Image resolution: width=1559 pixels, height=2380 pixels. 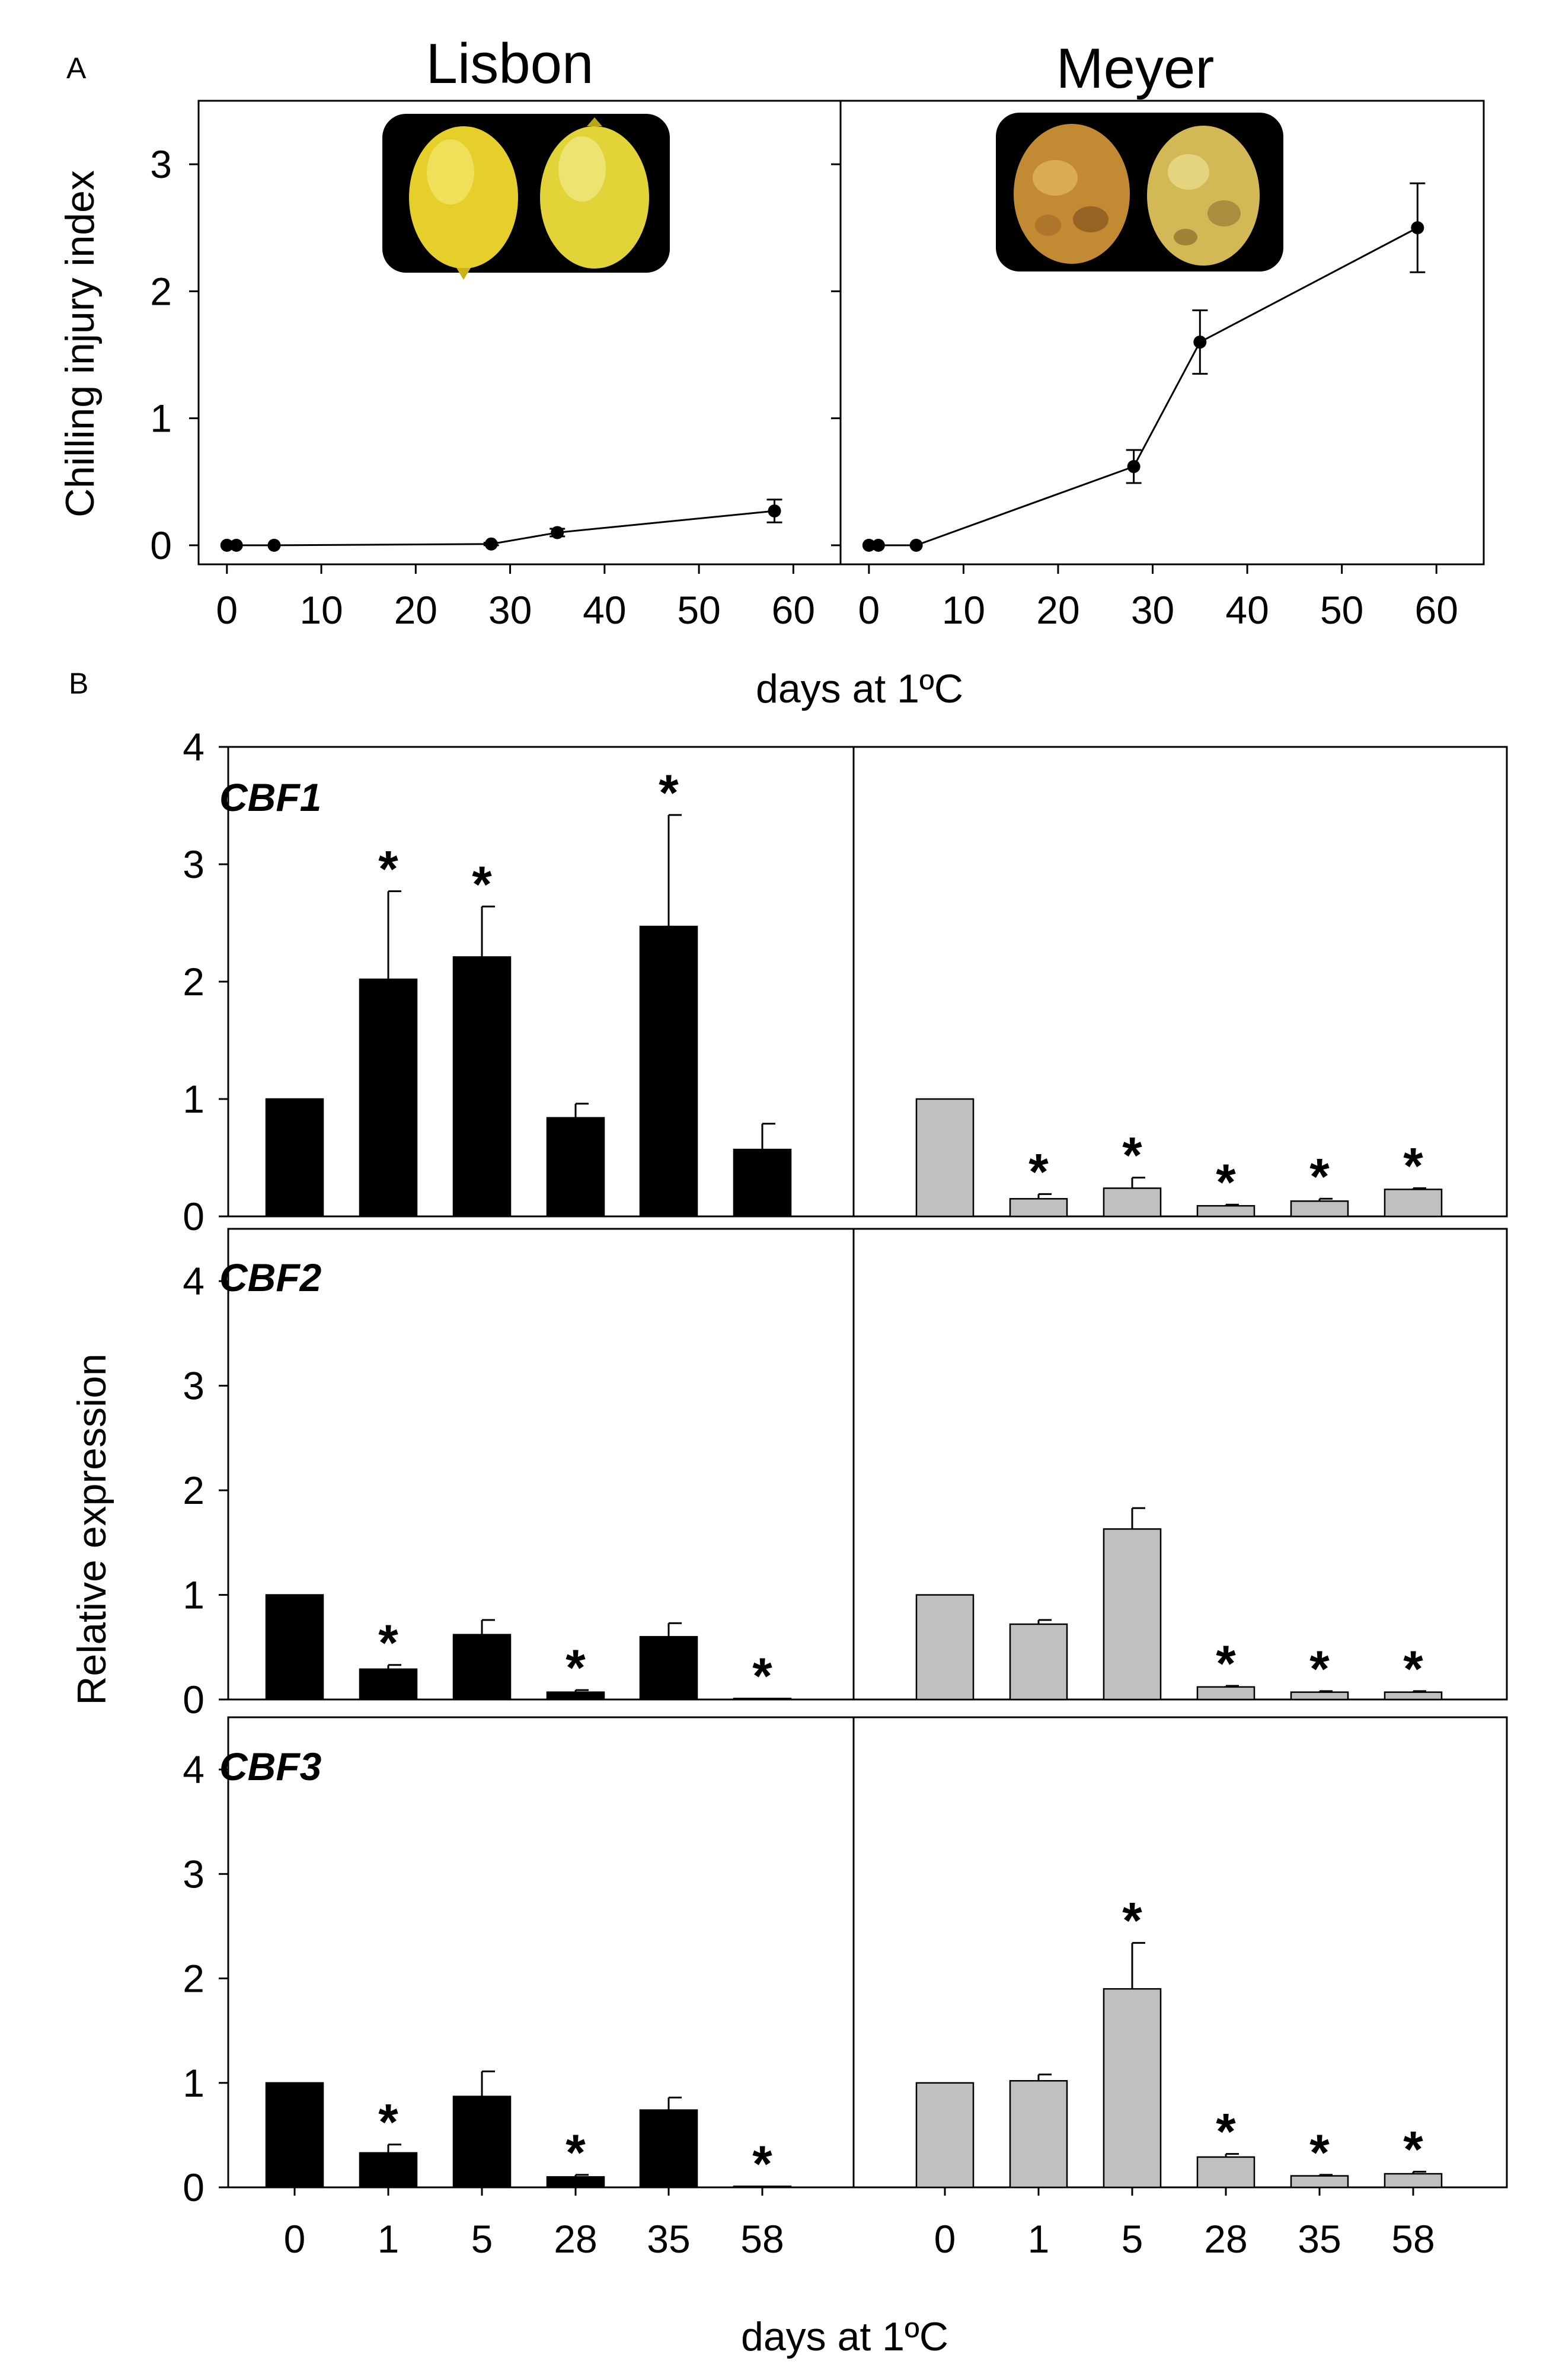 What do you see at coordinates (161, 291) in the screenshot?
I see `lisbon-y-tick-label: 2` at bounding box center [161, 291].